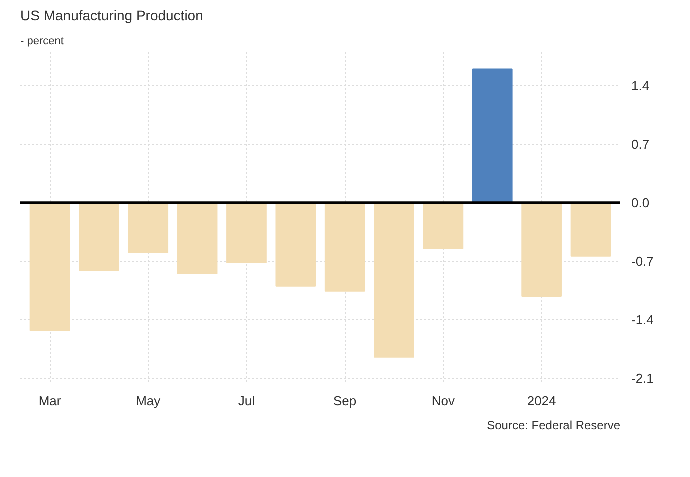 This screenshot has width=690, height=477. What do you see at coordinates (641, 86) in the screenshot?
I see `y-tick-label: 1.4` at bounding box center [641, 86].